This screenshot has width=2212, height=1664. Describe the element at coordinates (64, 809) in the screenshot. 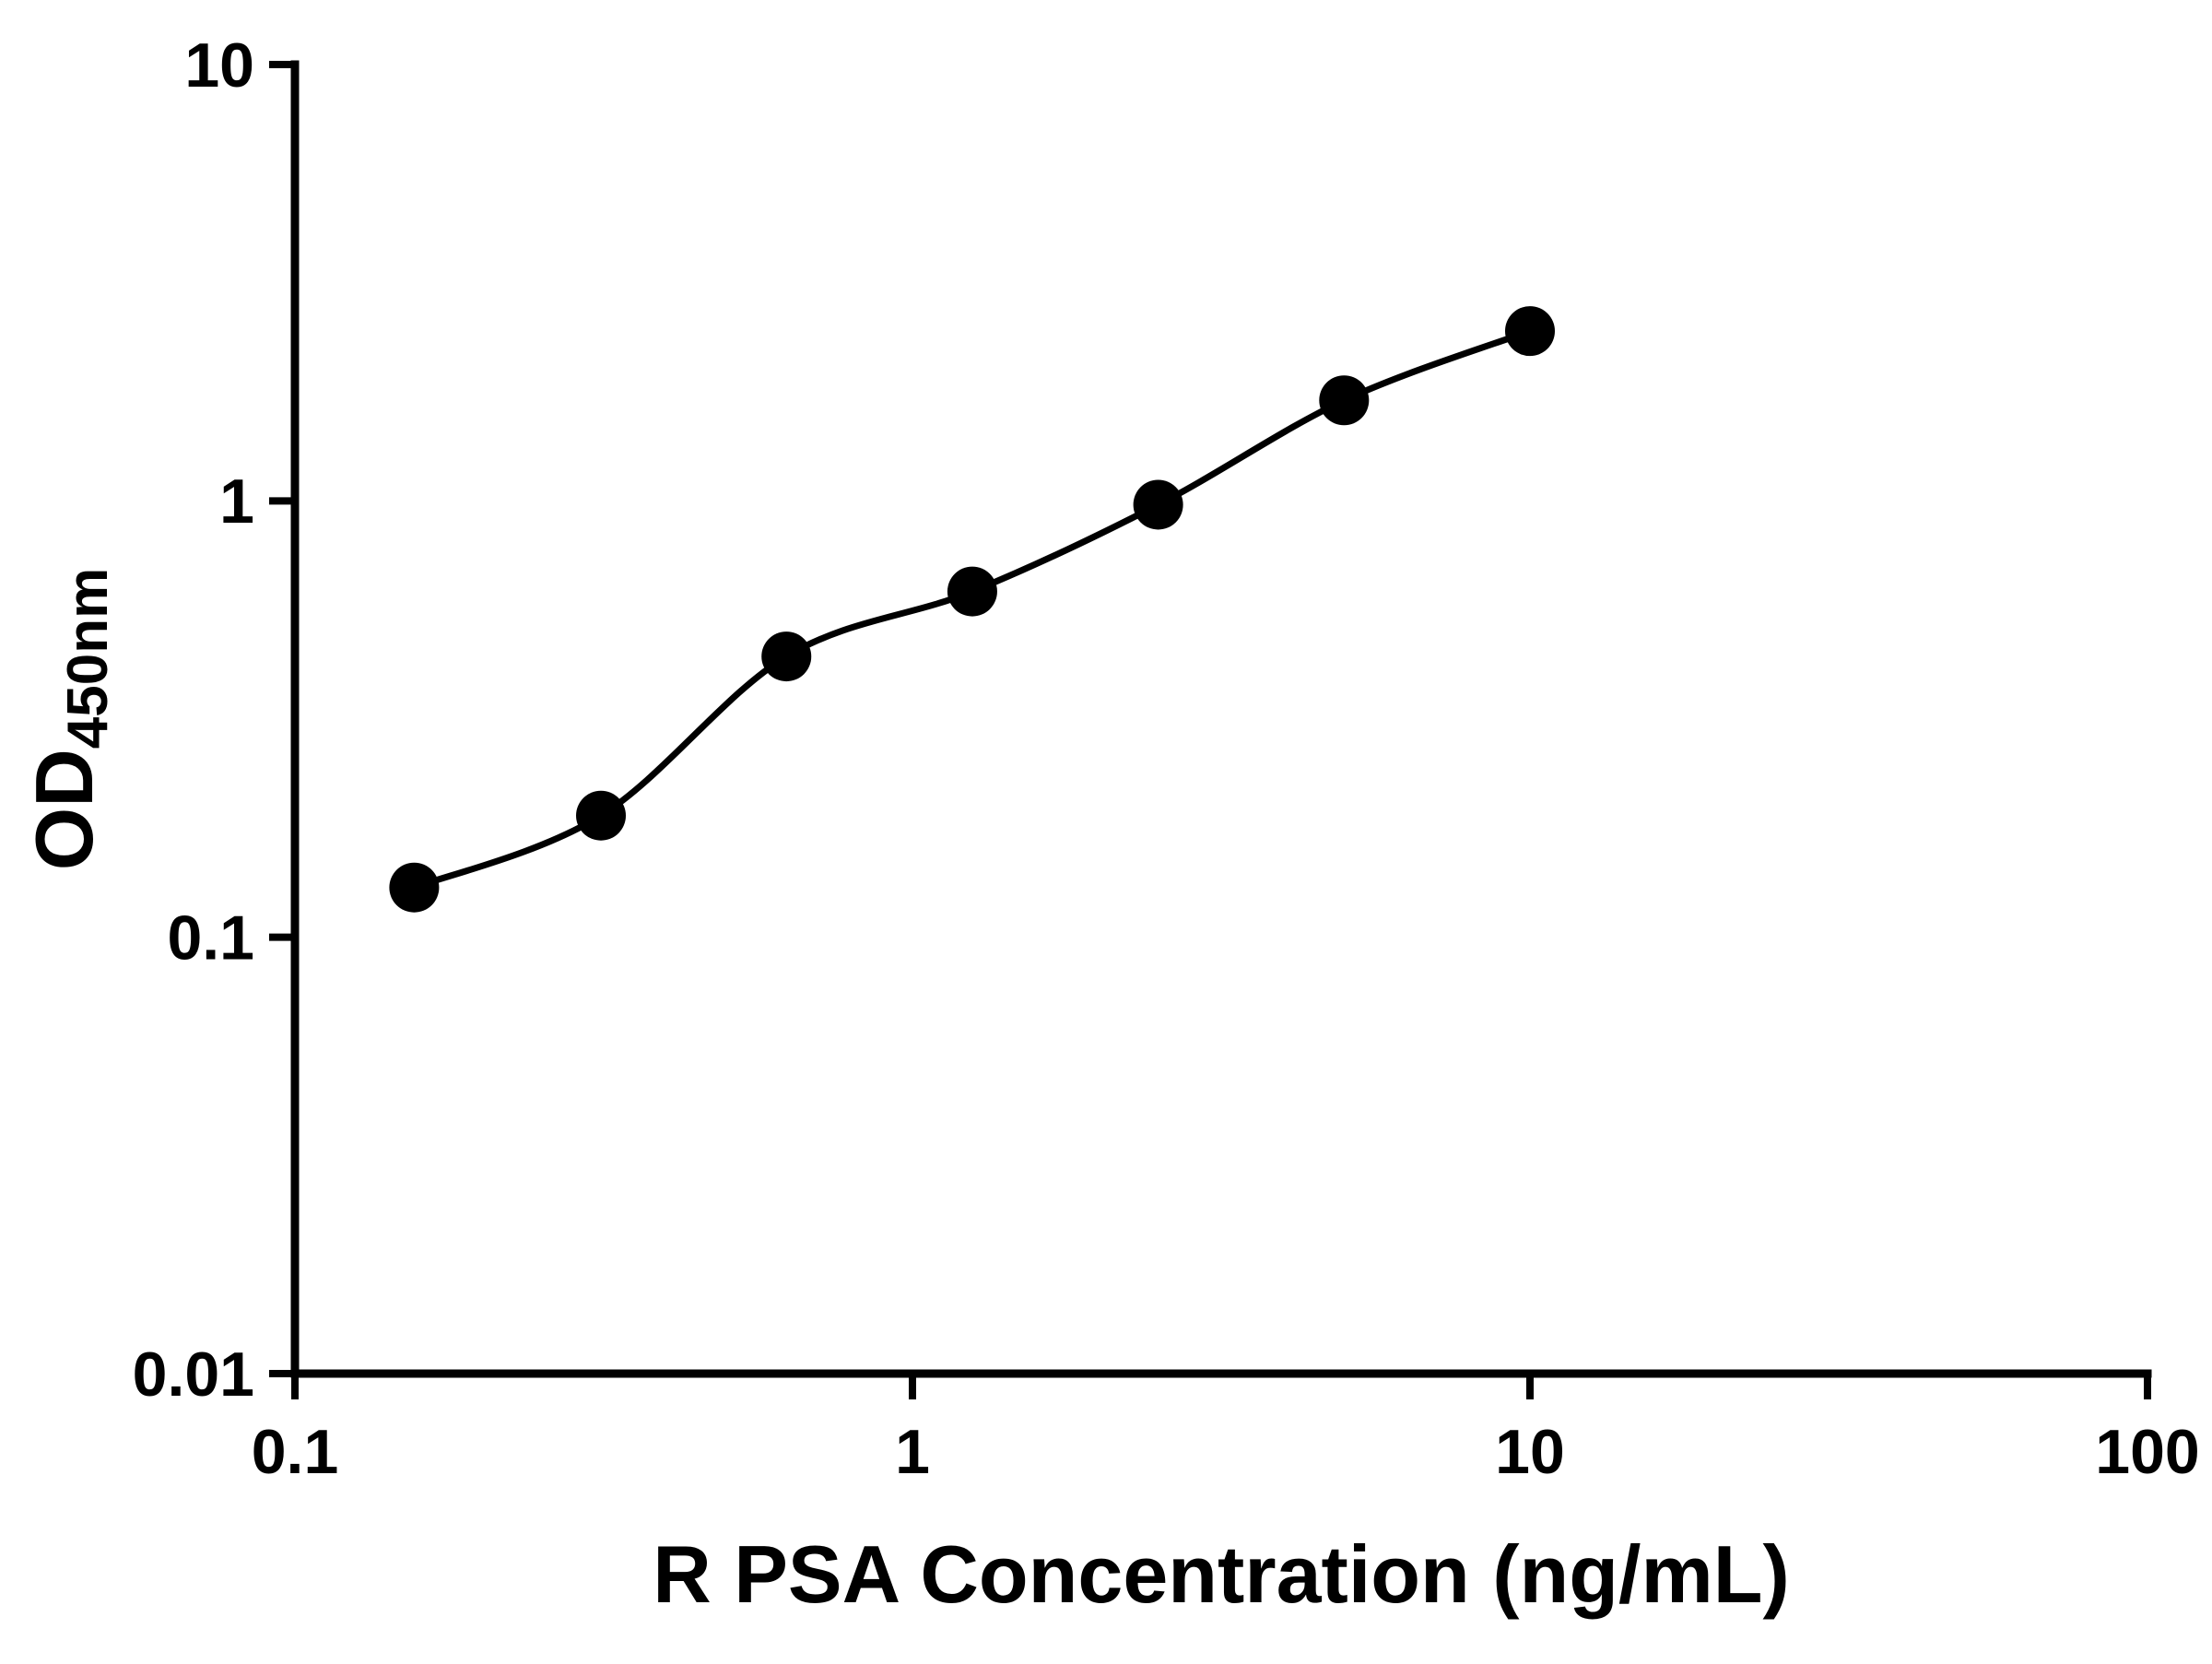

I see `y-axis-title-main: OD` at that location.